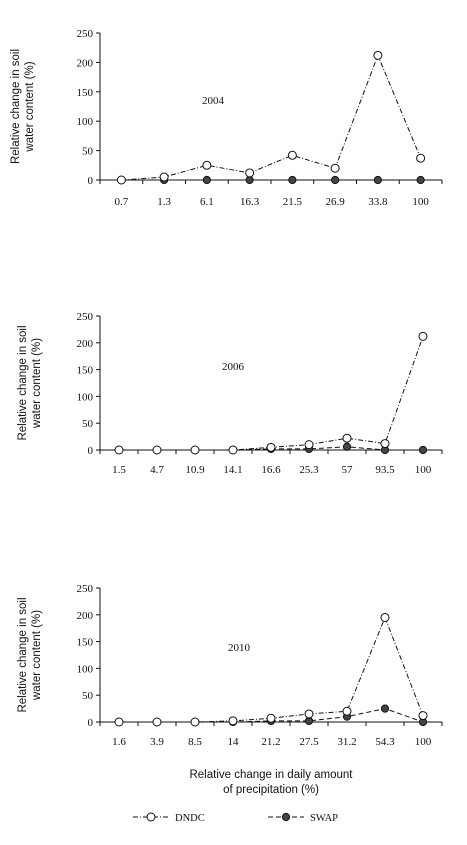  What do you see at coordinates (271, 775) in the screenshot?
I see `x-axis-label: Relative change in daily amount` at bounding box center [271, 775].